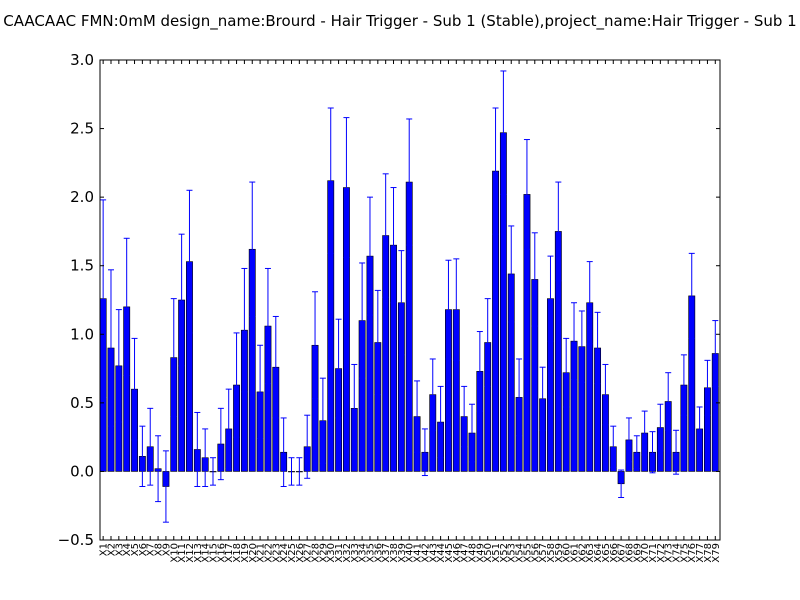  What do you see at coordinates (527, 553) in the screenshot?
I see `x-tick-label: X55` at bounding box center [527, 553].